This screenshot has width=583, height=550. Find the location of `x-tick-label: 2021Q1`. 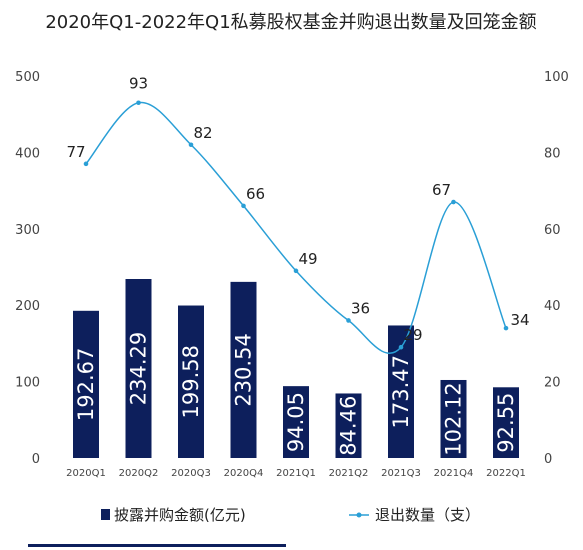

x-tick-label: 2021Q1 is located at coordinates (296, 473).